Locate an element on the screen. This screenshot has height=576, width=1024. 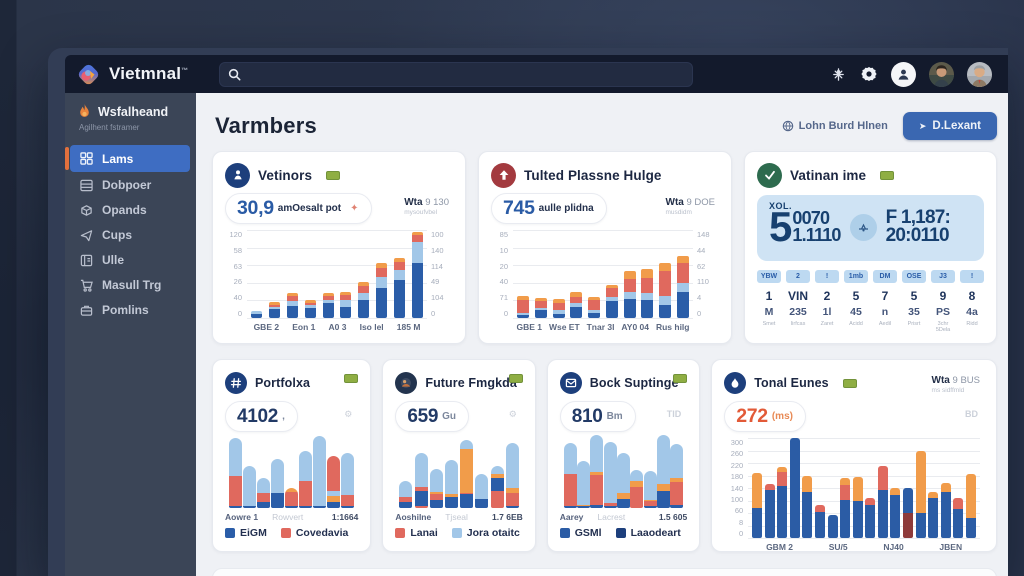
logo-icon is located at coordinates (88, 74).